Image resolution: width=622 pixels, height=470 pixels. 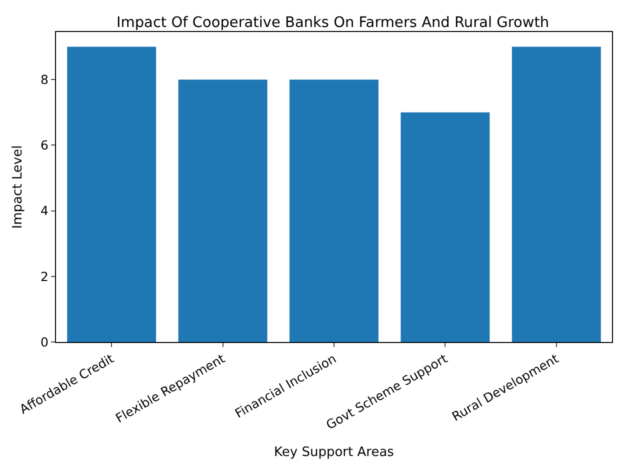 What do you see at coordinates (44, 276) in the screenshot?
I see `y-tick-label: 2` at bounding box center [44, 276].